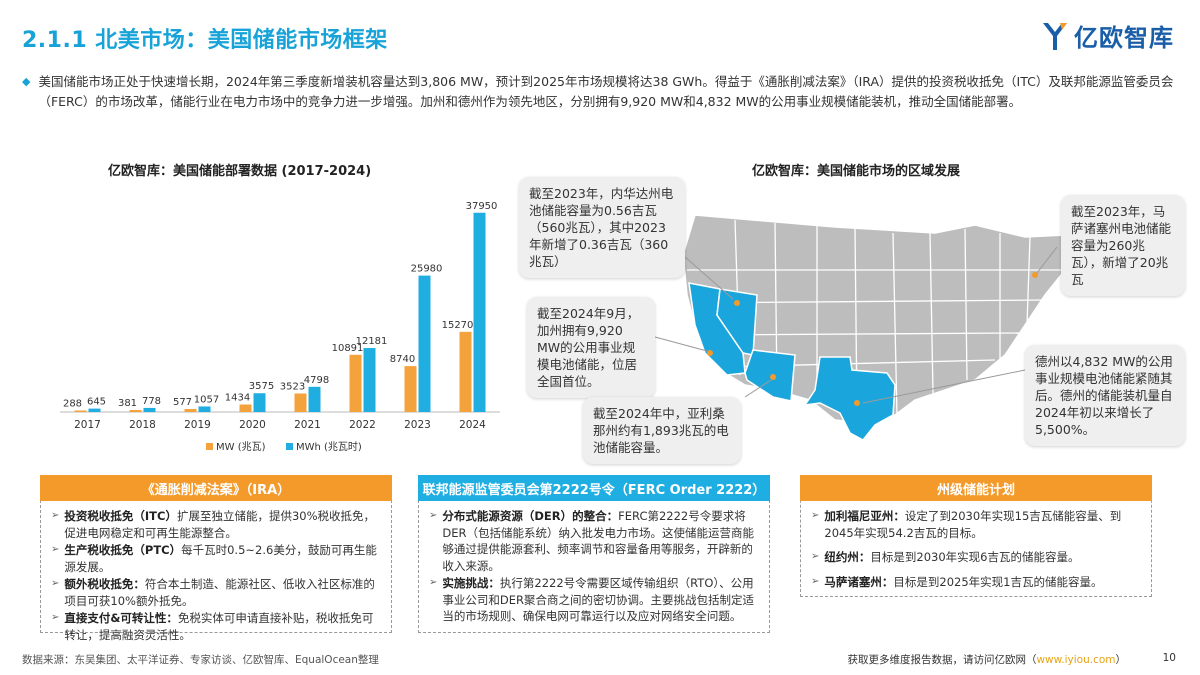 The height and width of the screenshot is (675, 1200). Describe the element at coordinates (1123, 245) in the screenshot. I see `callout-massachusetts: 截至2023年，马萨诸塞州电池储能容量为260兆瓦），新增了20兆瓦` at that location.